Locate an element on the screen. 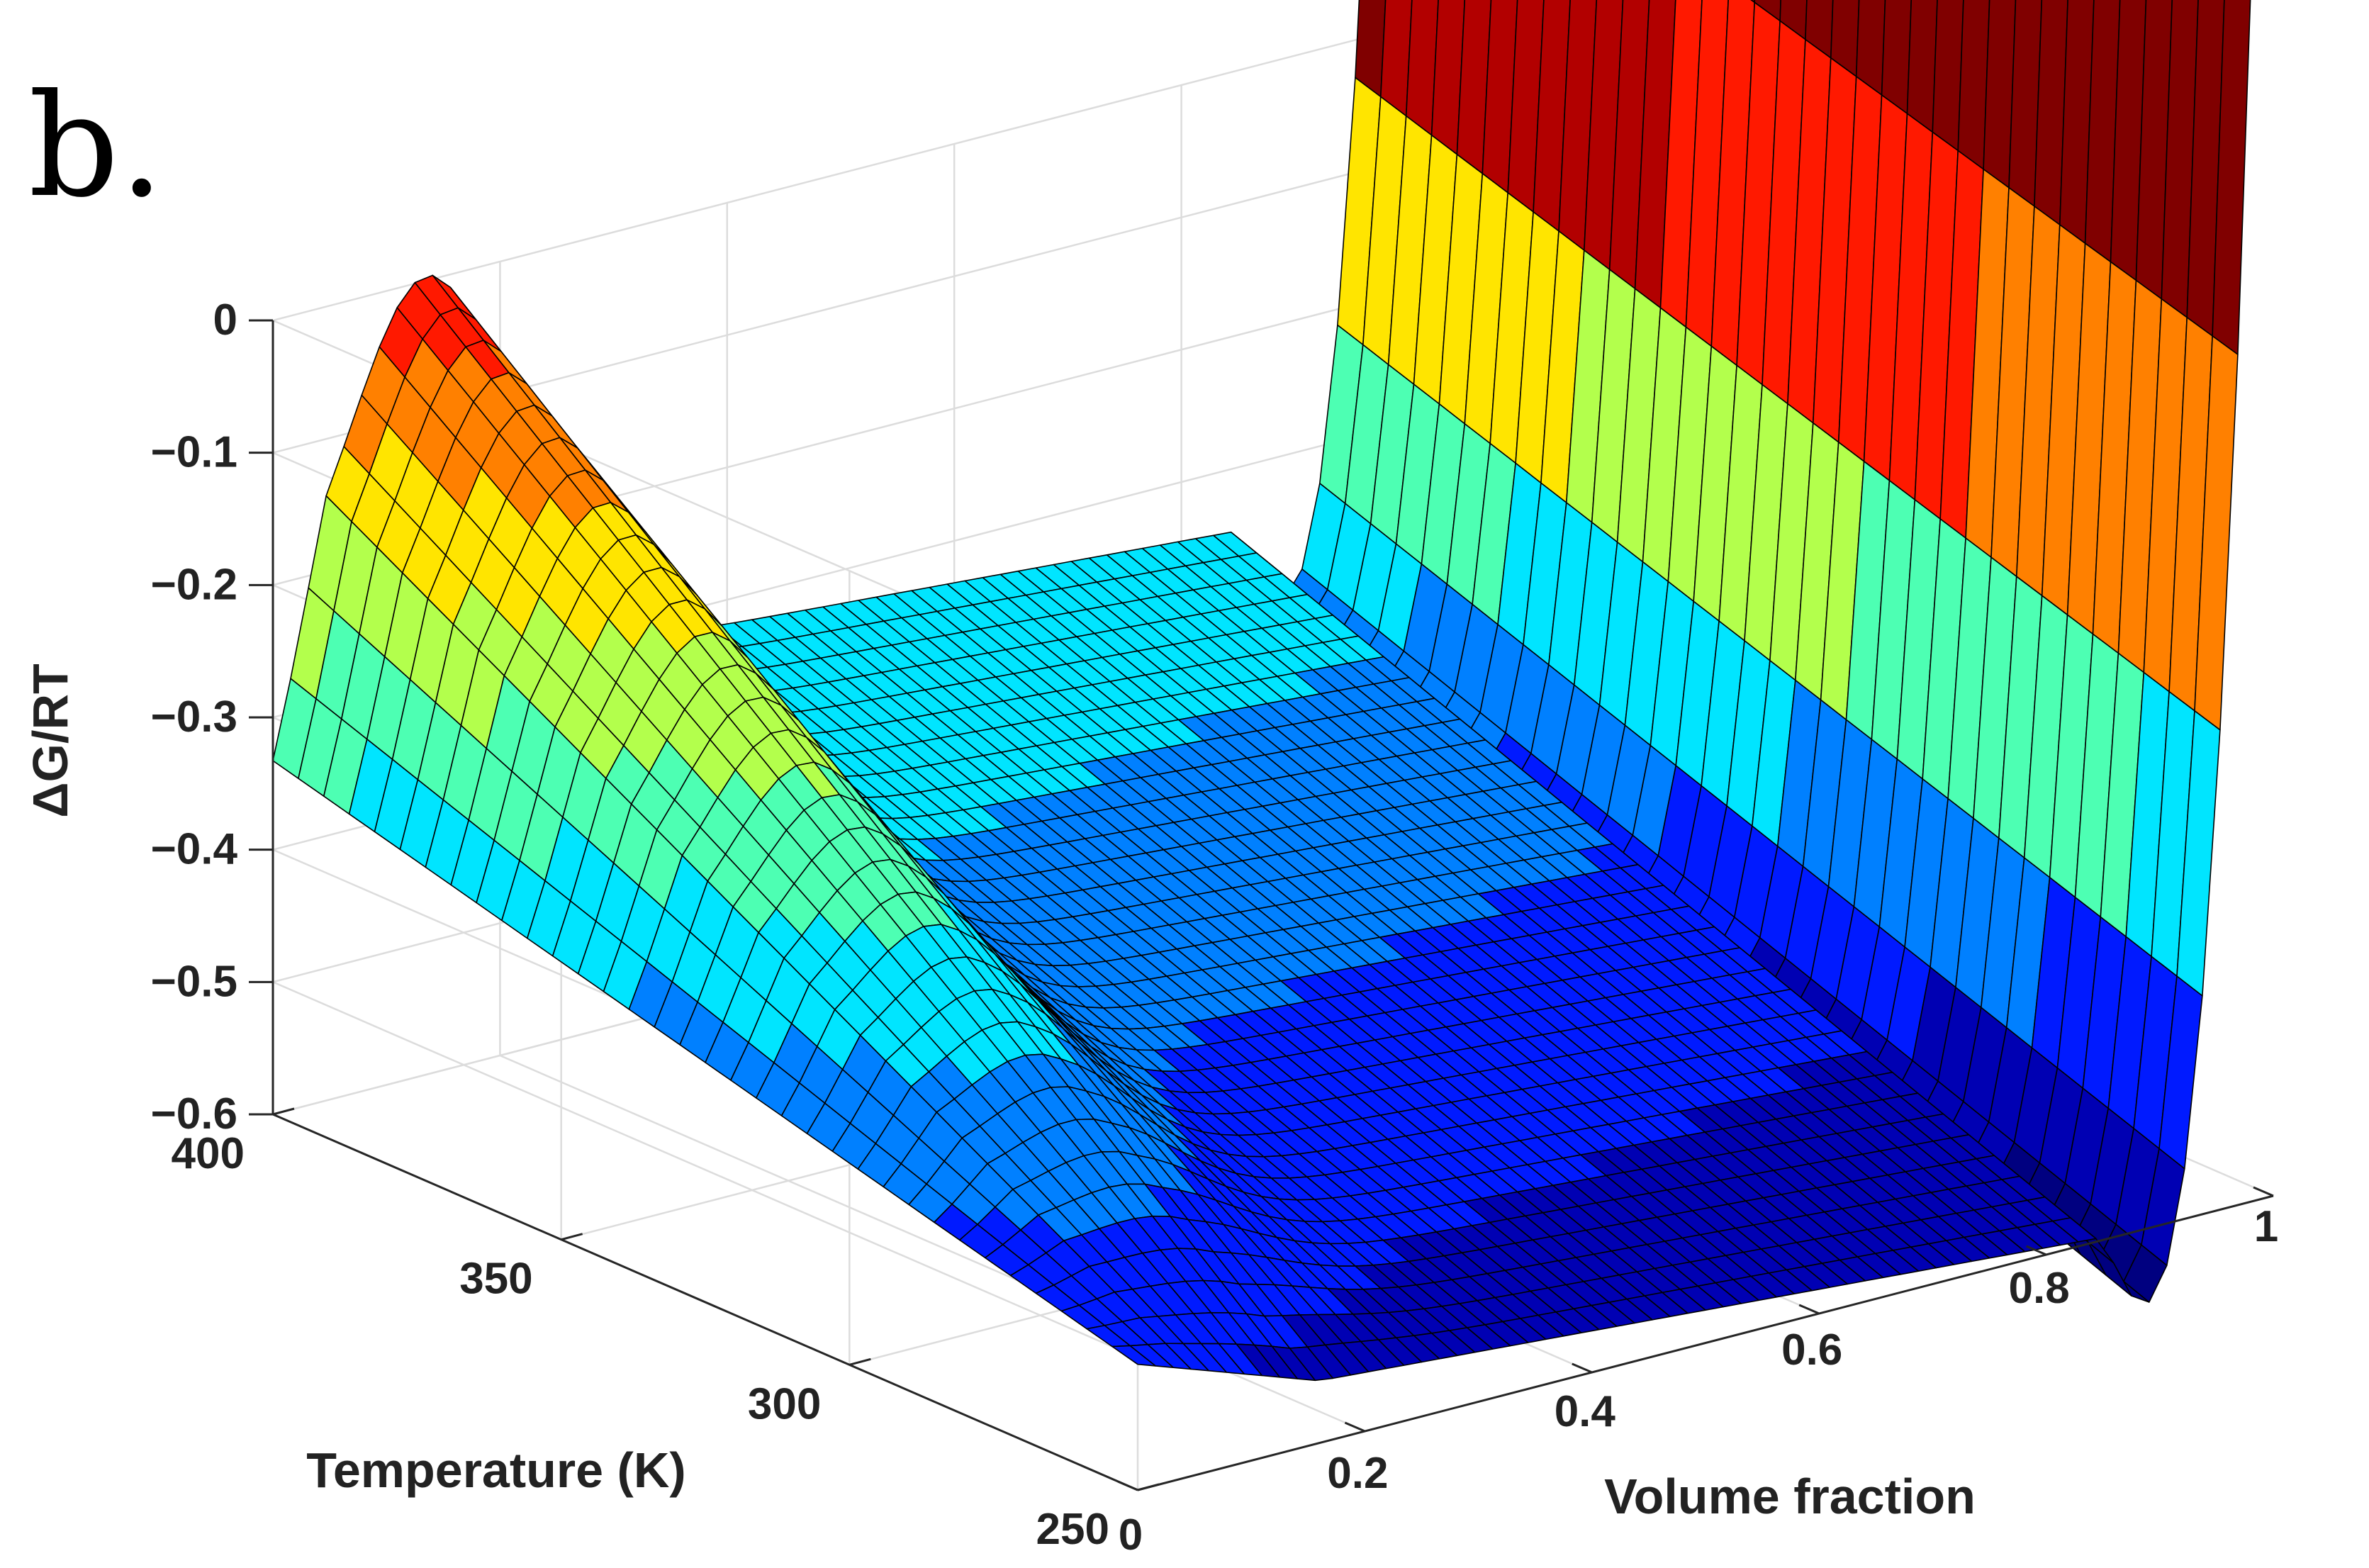 This screenshot has width=2369, height=1568. z-tick-label: 0 is located at coordinates (225, 321).